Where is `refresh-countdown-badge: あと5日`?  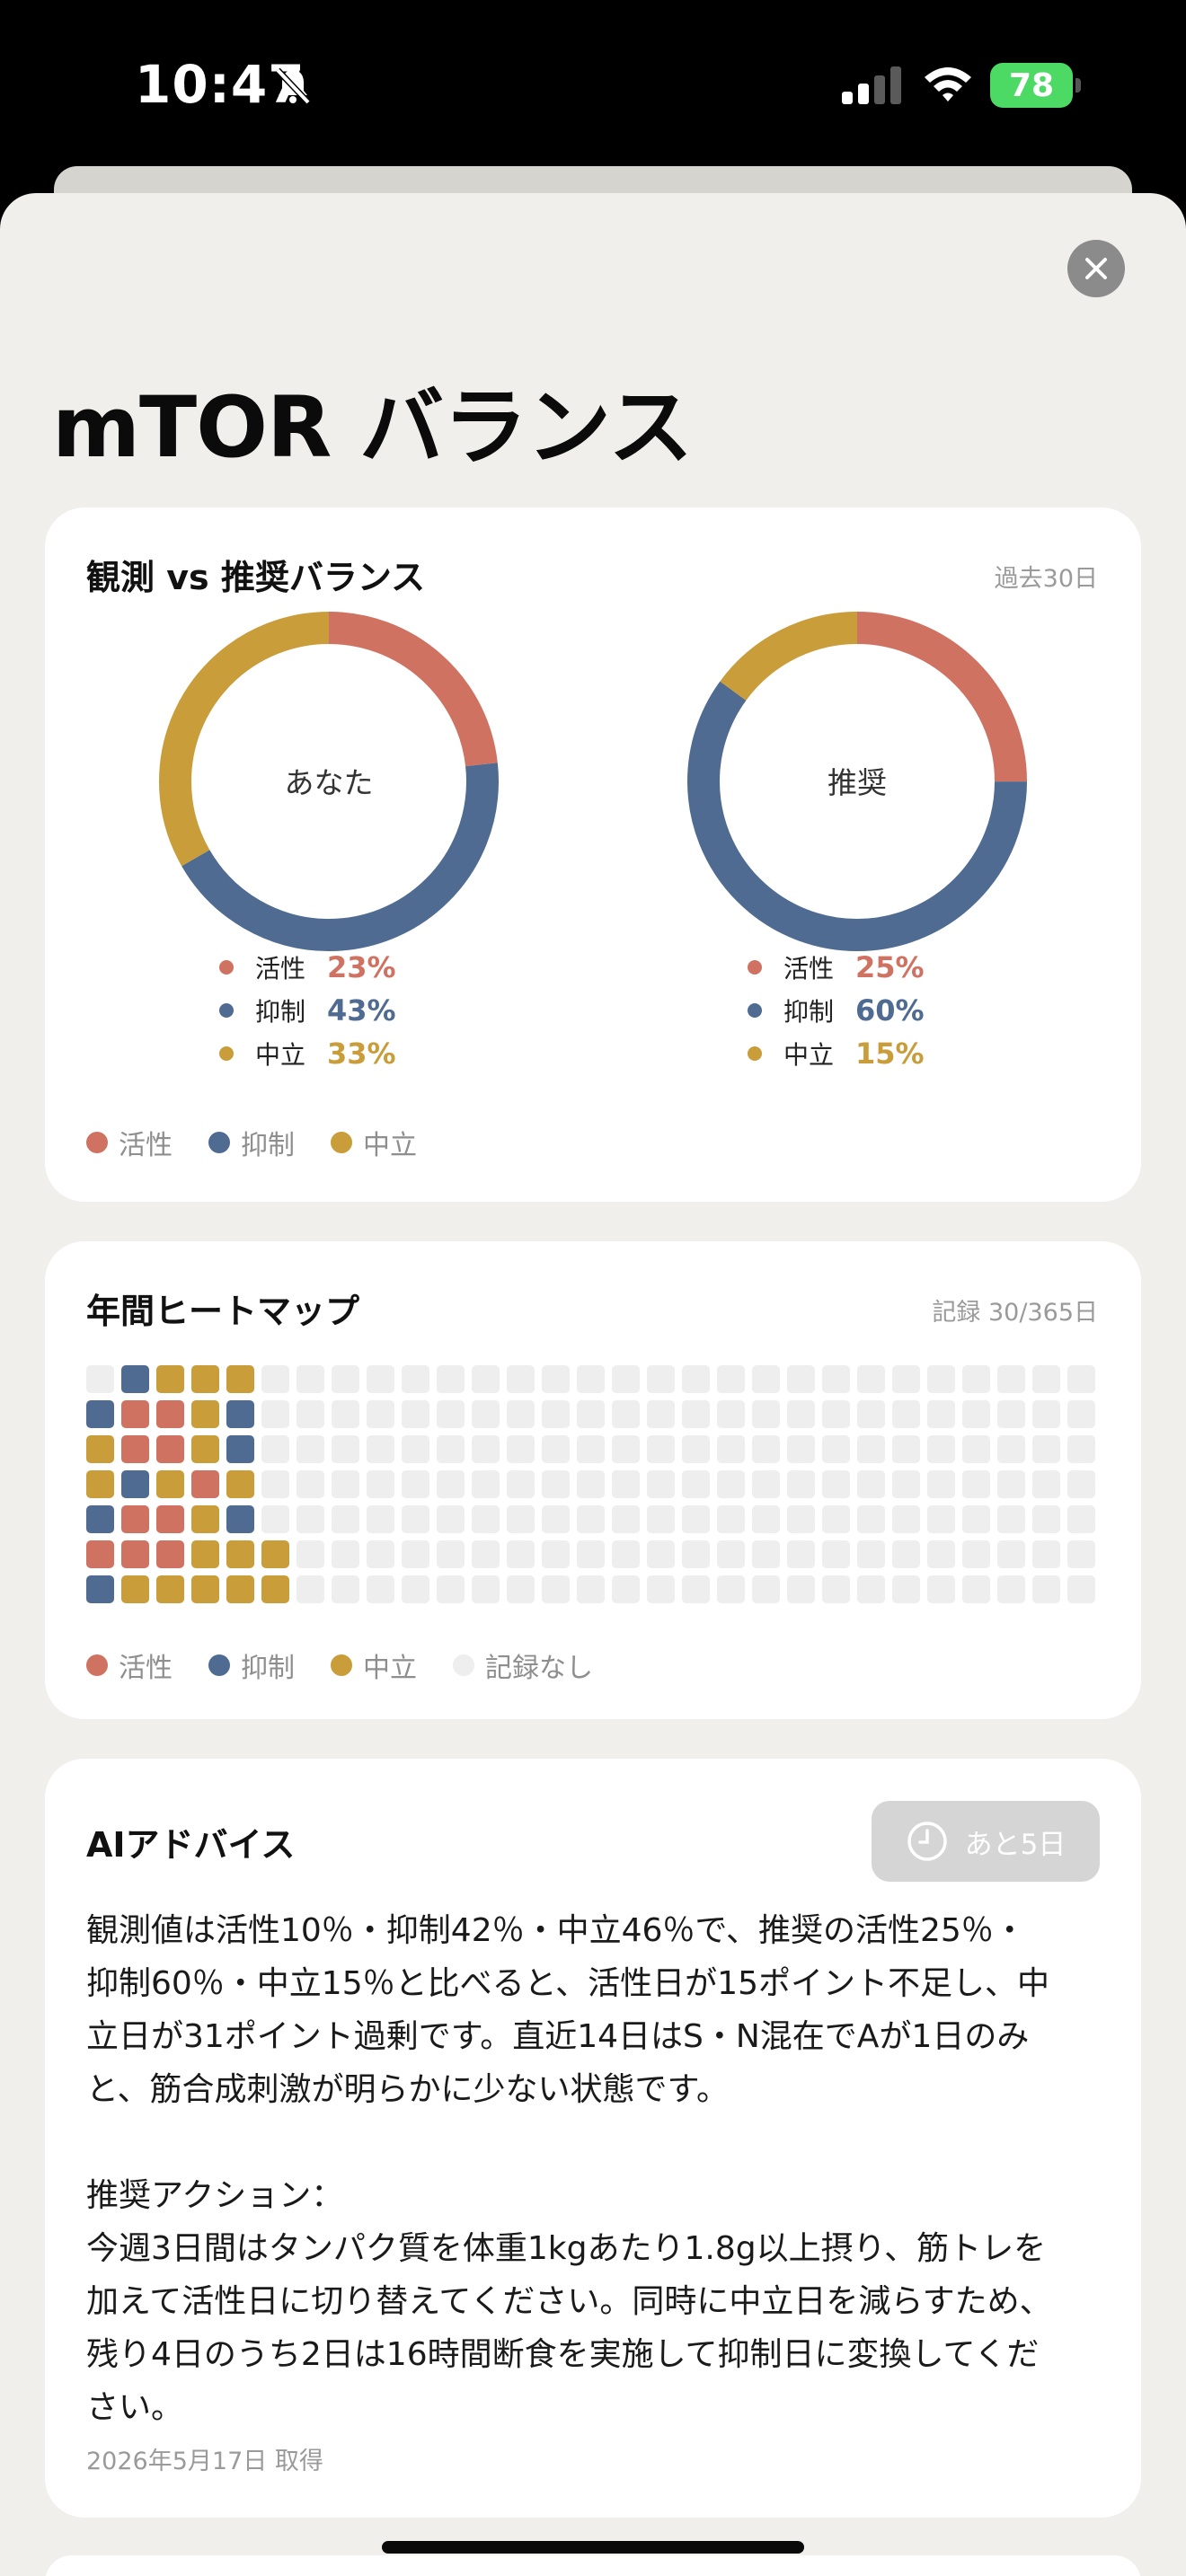 refresh-countdown-badge: あと5日 is located at coordinates (986, 1841).